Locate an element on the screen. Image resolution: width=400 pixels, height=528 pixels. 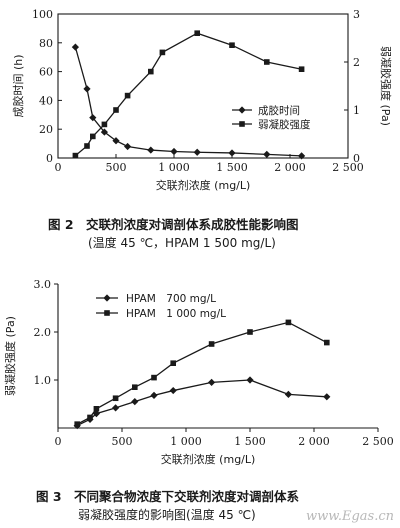
chart-1-legend-label: 成胶时间 is located at coordinates (279, 110).